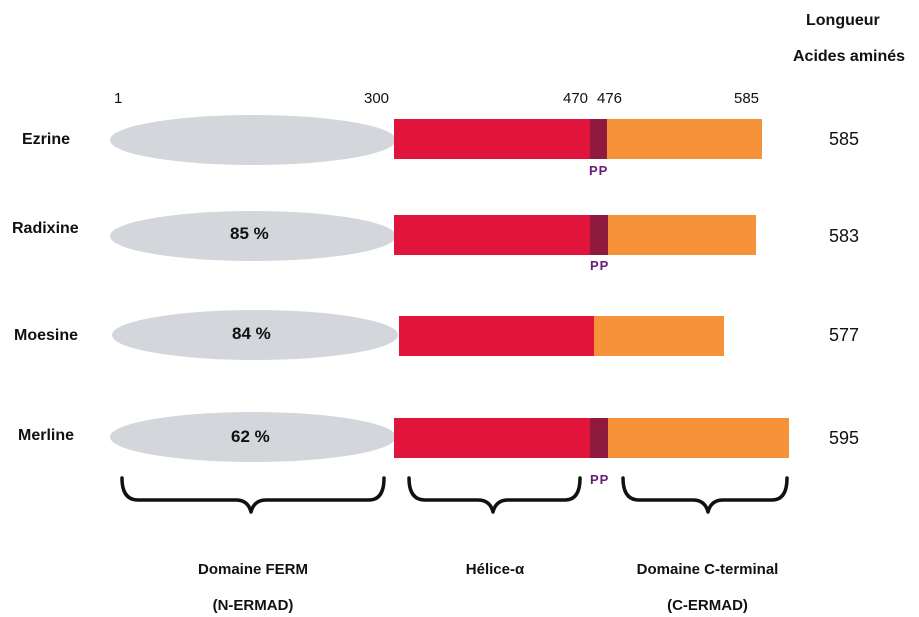  What do you see at coordinates (849, 56) in the screenshot?
I see `amino-acids-header: Acides aminés` at bounding box center [849, 56].